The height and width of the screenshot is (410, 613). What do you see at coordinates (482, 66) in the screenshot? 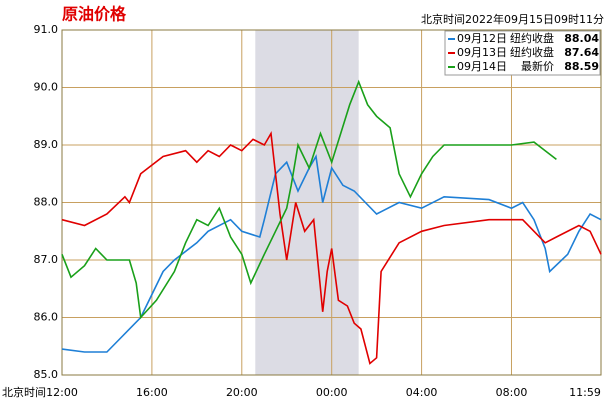
I see `legend-name: 09月14日` at bounding box center [482, 66].